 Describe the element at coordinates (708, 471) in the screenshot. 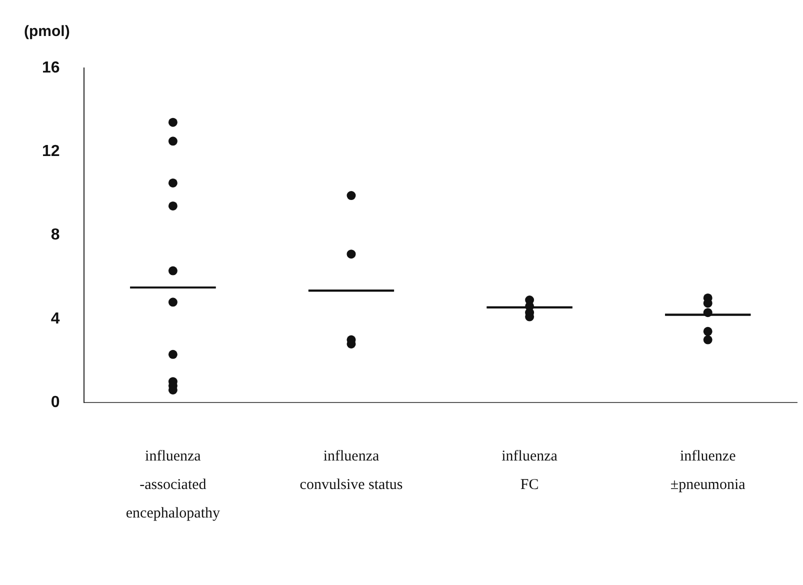

I see `x-tick-label: influenze ±pneumonia` at that location.